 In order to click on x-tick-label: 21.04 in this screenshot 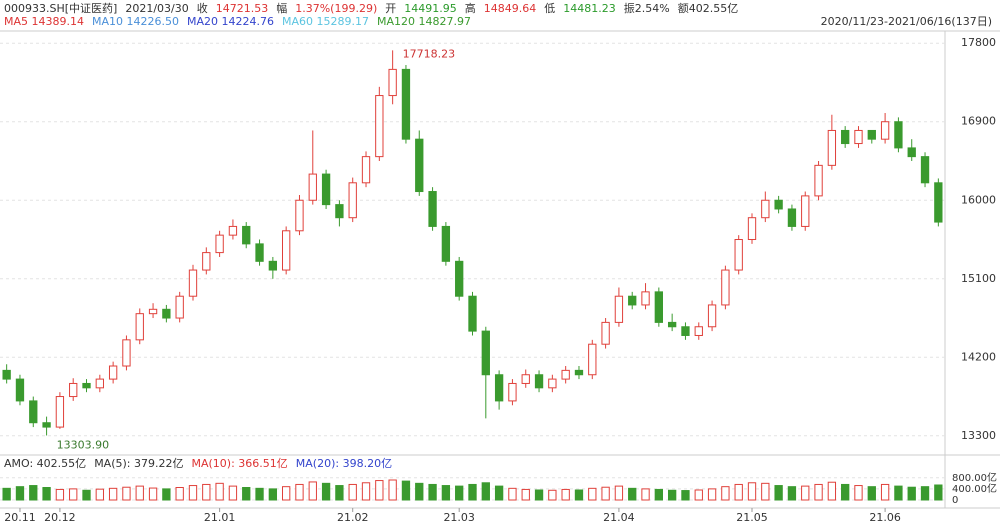, I will do `click(619, 517)`.